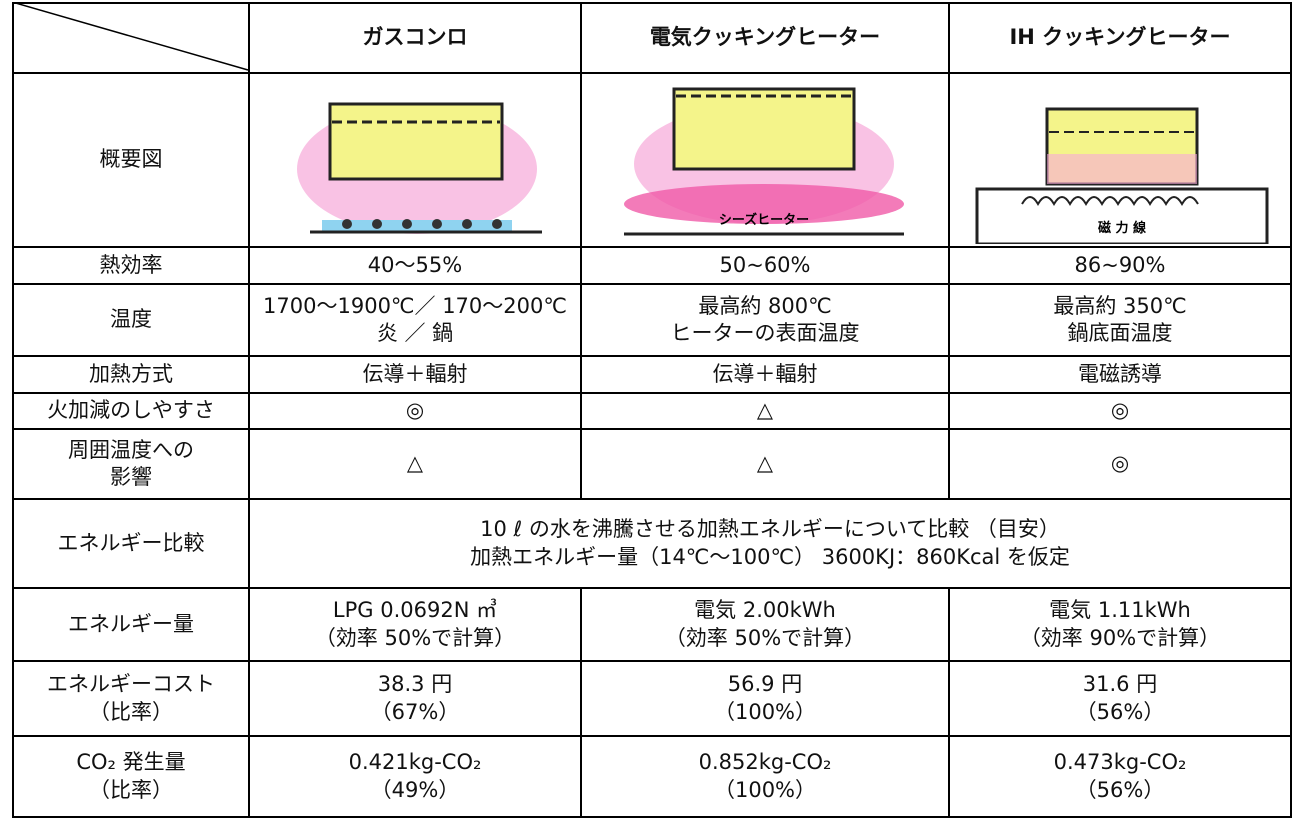 This screenshot has height=818, width=1294. I want to click on corner-cell, so click(131, 38).